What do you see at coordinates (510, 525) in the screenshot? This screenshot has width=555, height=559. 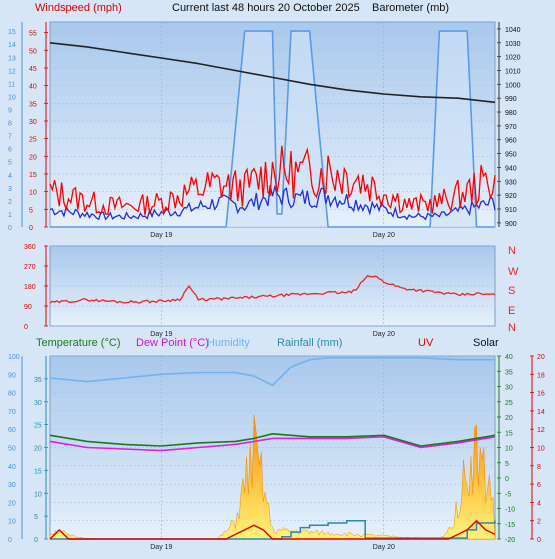 I see `temperature-tick-label: -15` at bounding box center [510, 525].